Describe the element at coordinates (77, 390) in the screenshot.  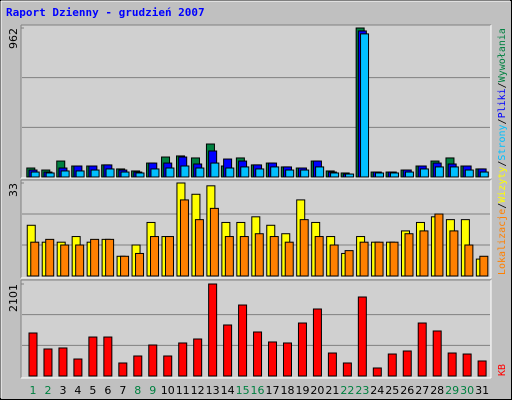
I see `x-tick-label: 4` at that location.